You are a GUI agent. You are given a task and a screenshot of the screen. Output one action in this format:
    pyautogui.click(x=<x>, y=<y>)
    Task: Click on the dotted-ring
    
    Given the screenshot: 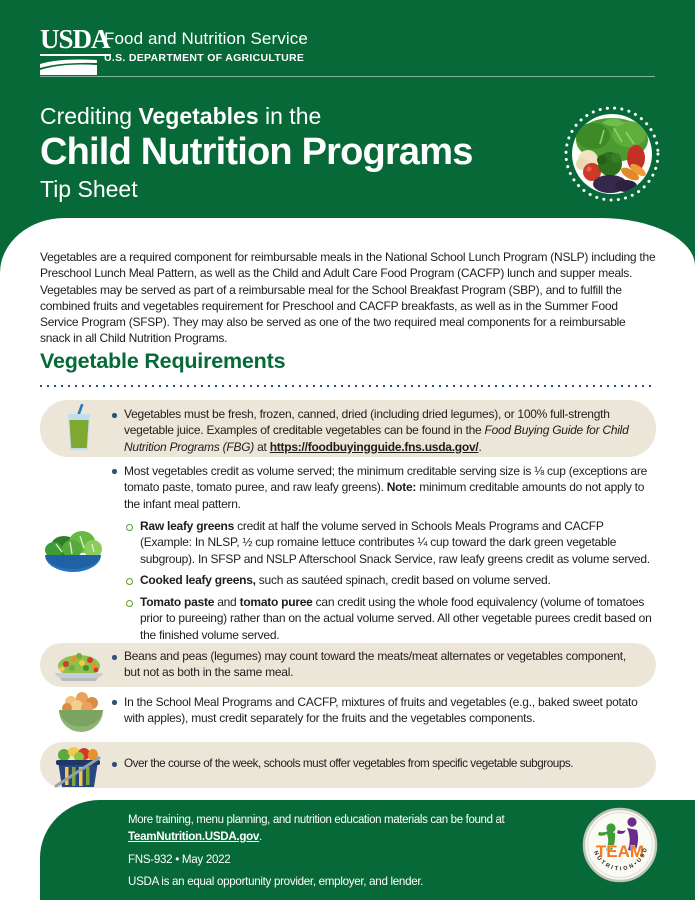 What is the action you would take?
    pyautogui.click(x=612, y=154)
    